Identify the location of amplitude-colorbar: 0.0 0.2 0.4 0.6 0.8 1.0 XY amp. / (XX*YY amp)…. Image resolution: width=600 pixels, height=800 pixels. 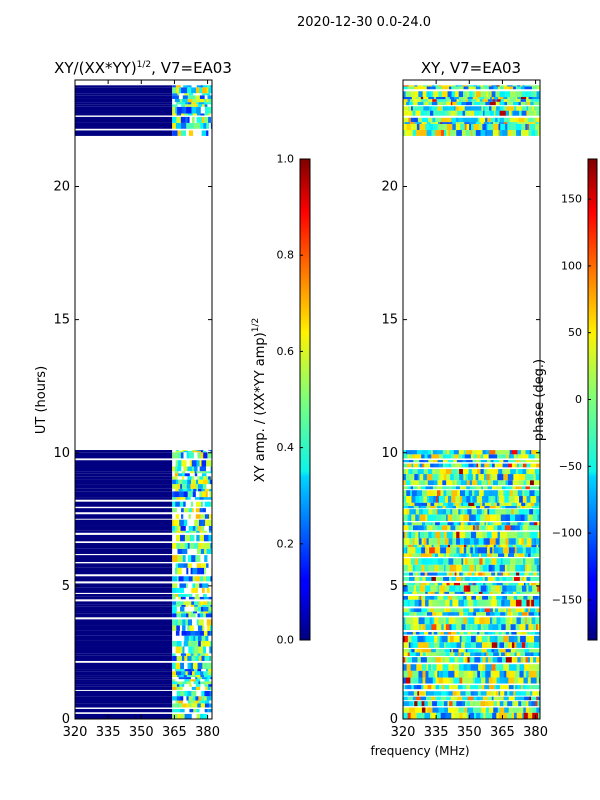
(281, 400).